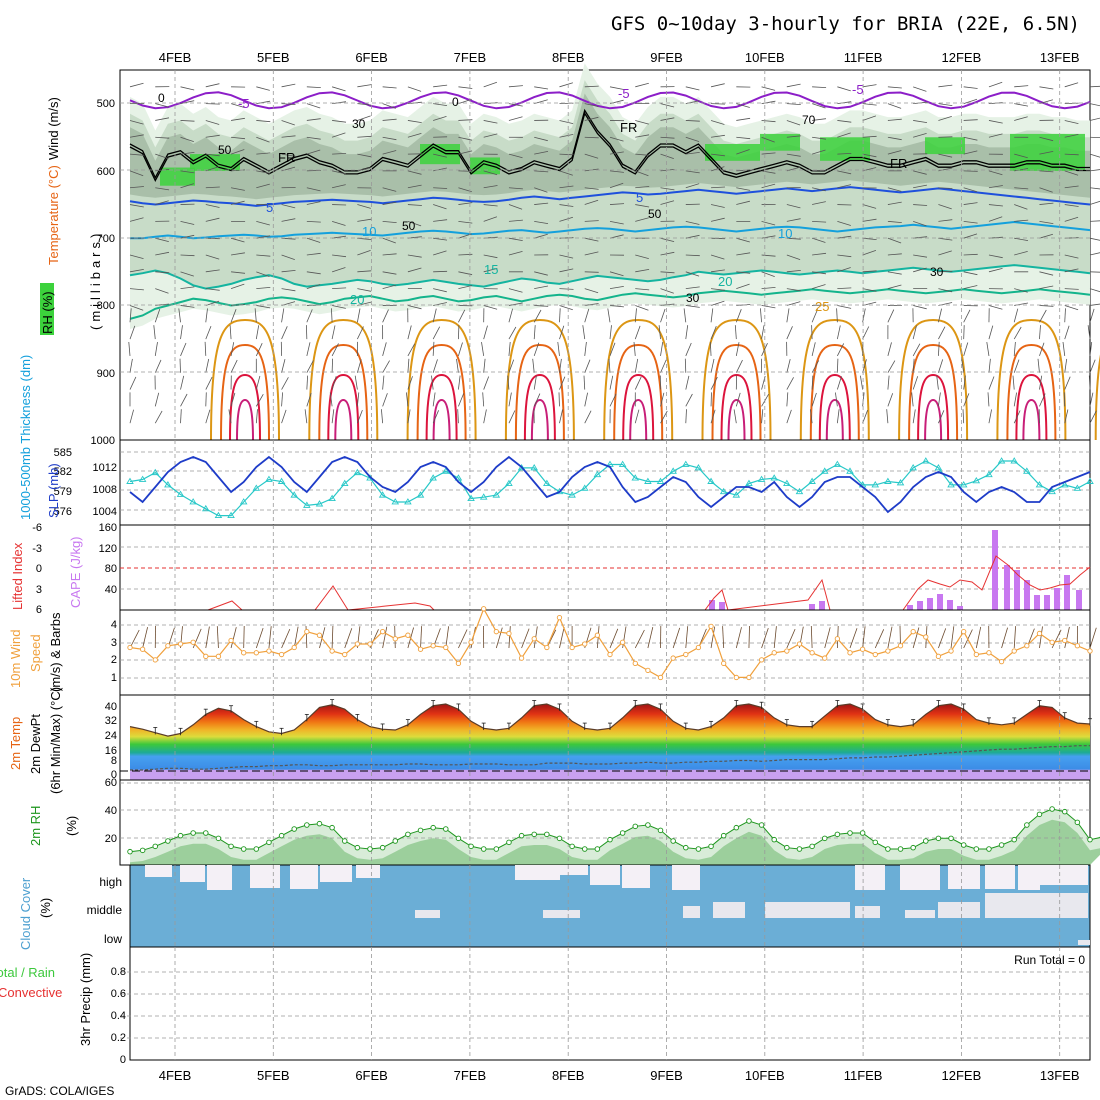 Image resolution: width=1100 pixels, height=1100 pixels. I want to click on label-5-a: 5, so click(269, 207).